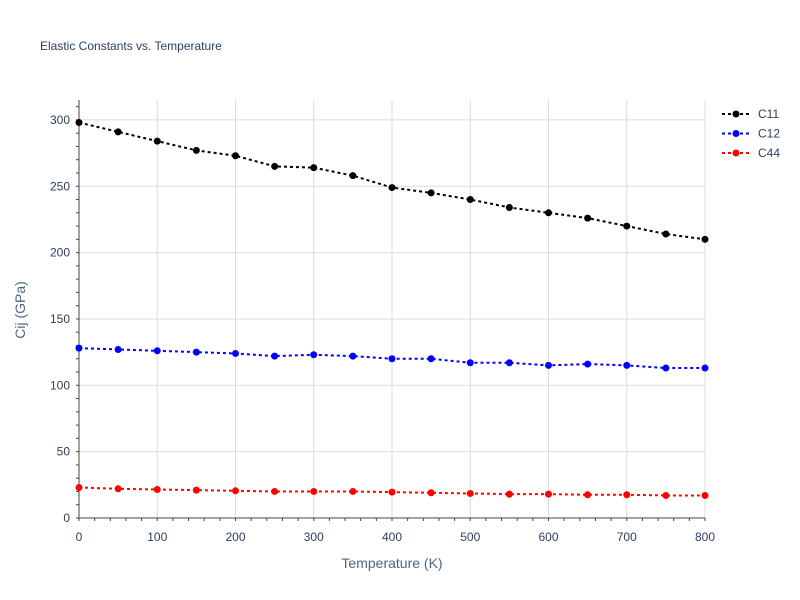 This screenshot has width=800, height=600. I want to click on x-tick-label: 700, so click(627, 537).